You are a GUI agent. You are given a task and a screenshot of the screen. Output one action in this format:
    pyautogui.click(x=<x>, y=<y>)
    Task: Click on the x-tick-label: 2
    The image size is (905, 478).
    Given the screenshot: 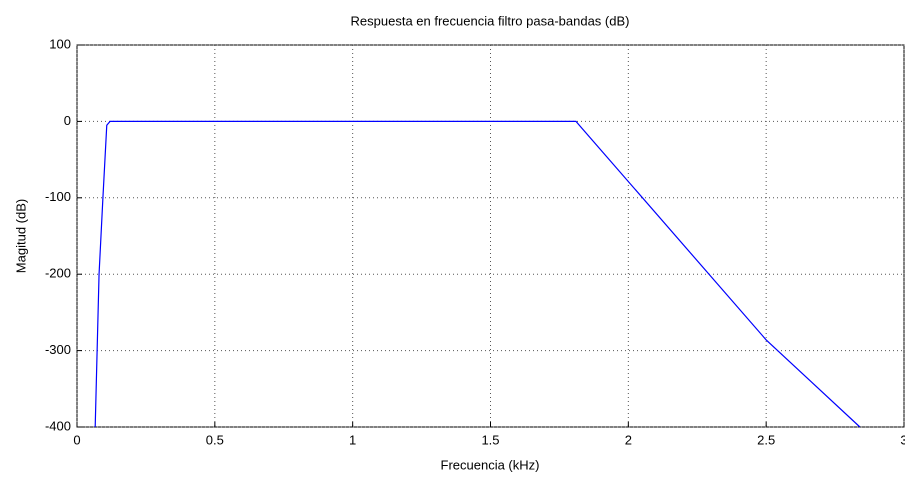 What is the action you would take?
    pyautogui.click(x=628, y=439)
    